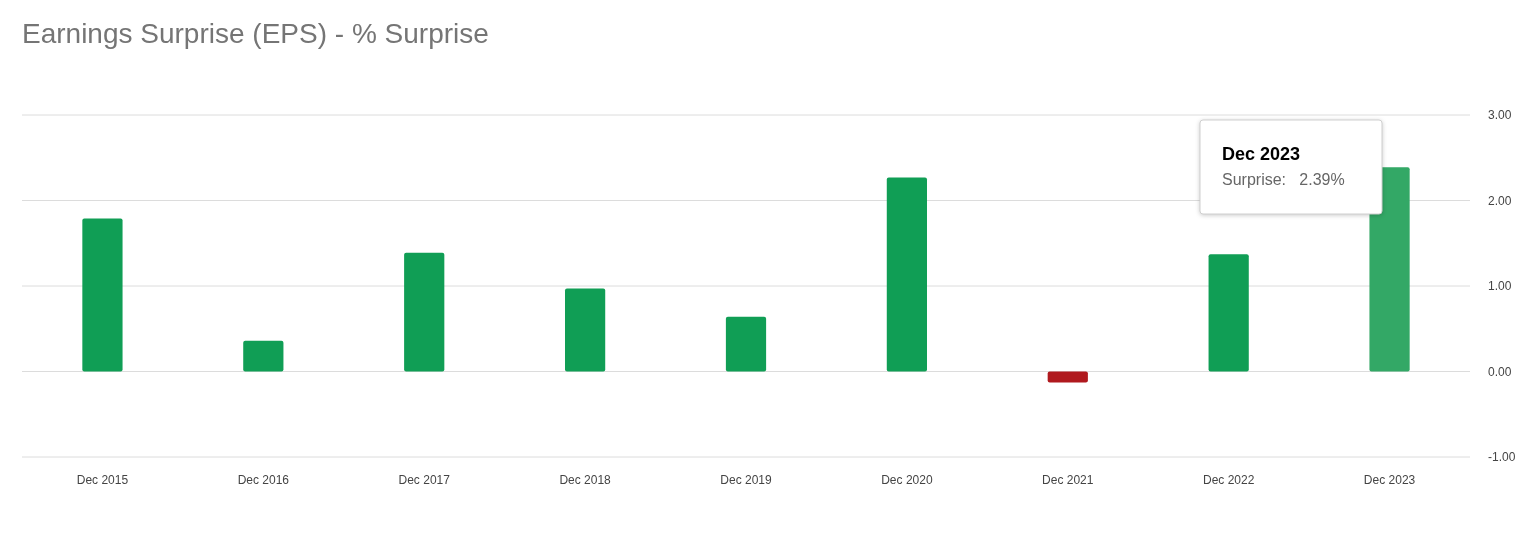  I want to click on x-tick-label: Dec 2016, so click(263, 479).